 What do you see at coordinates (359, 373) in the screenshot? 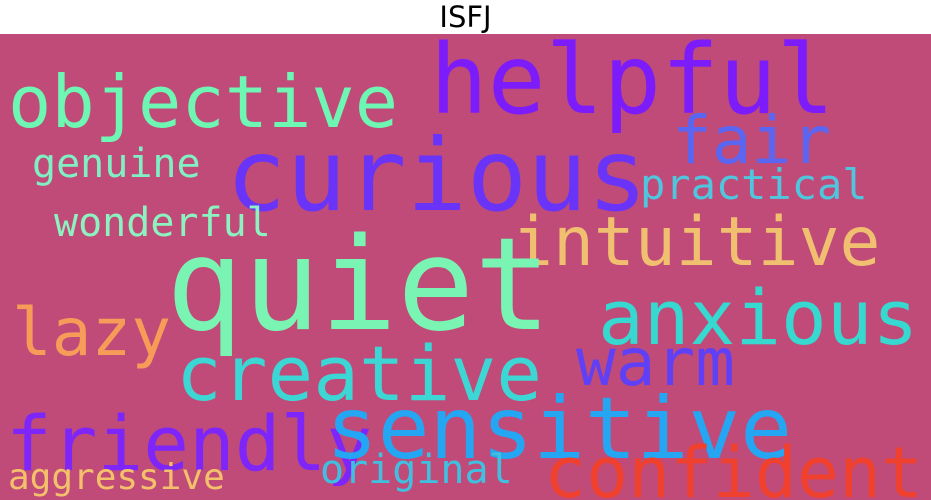
I see `word-creative: creative` at bounding box center [359, 373].